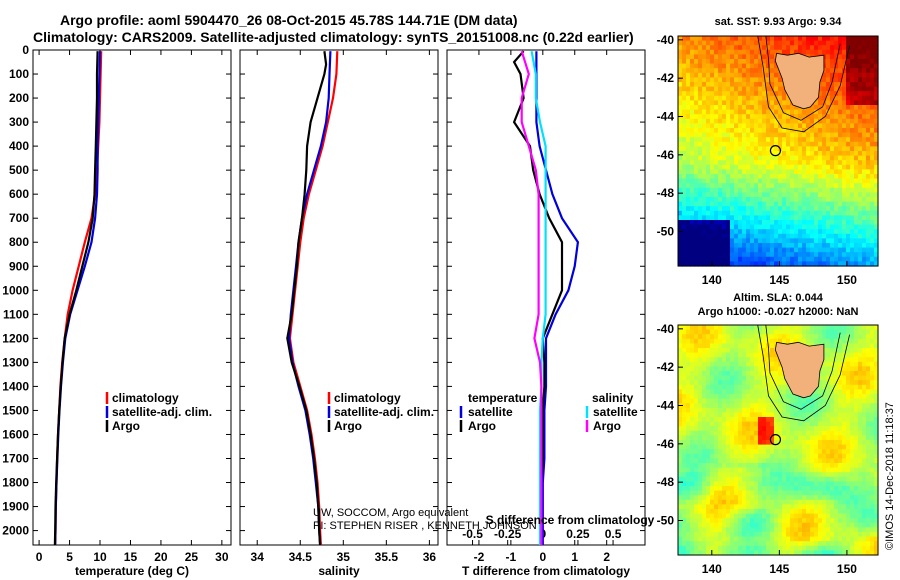 The image size is (900, 580). I want to click on y-tick-label: 1700, so click(15, 458).